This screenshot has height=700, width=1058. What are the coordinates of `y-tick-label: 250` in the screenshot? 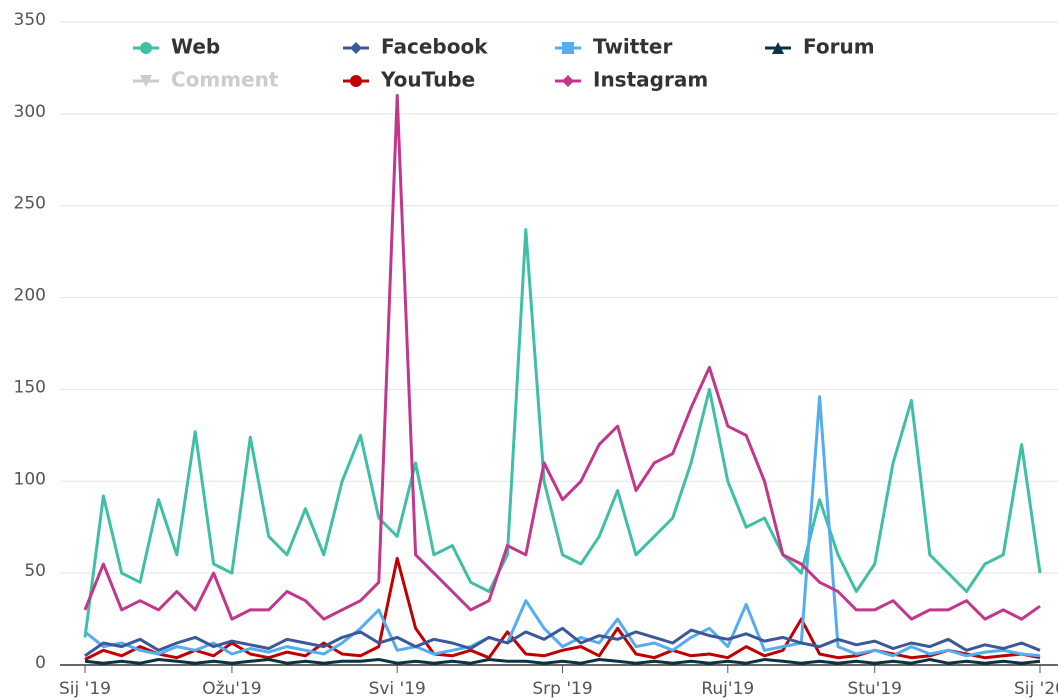 It's located at (30, 204).